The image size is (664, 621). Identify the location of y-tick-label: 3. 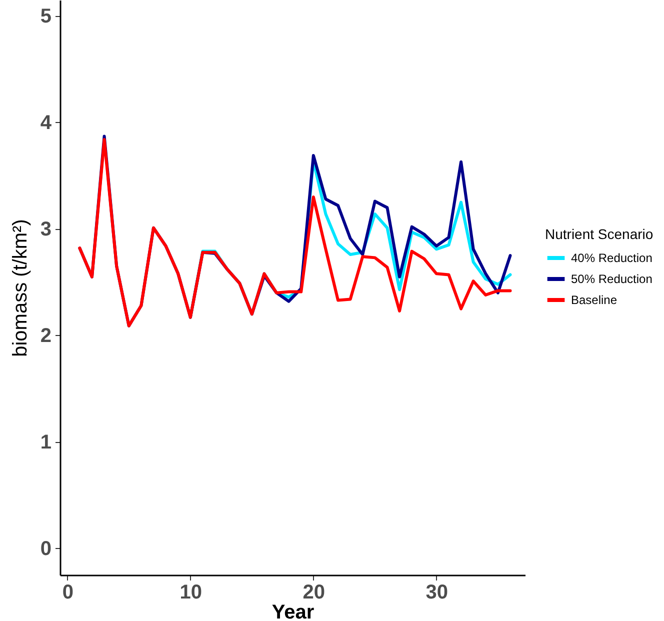
(46, 229).